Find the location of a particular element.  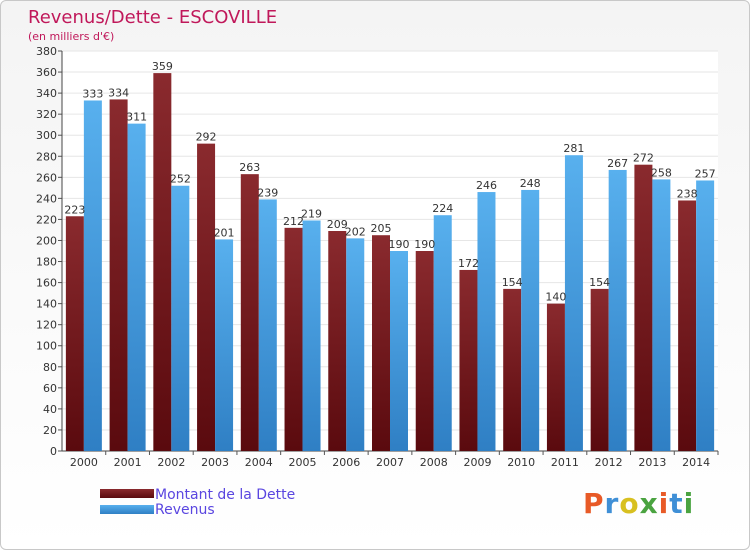

y-tick-label: 300 is located at coordinates (46, 135).